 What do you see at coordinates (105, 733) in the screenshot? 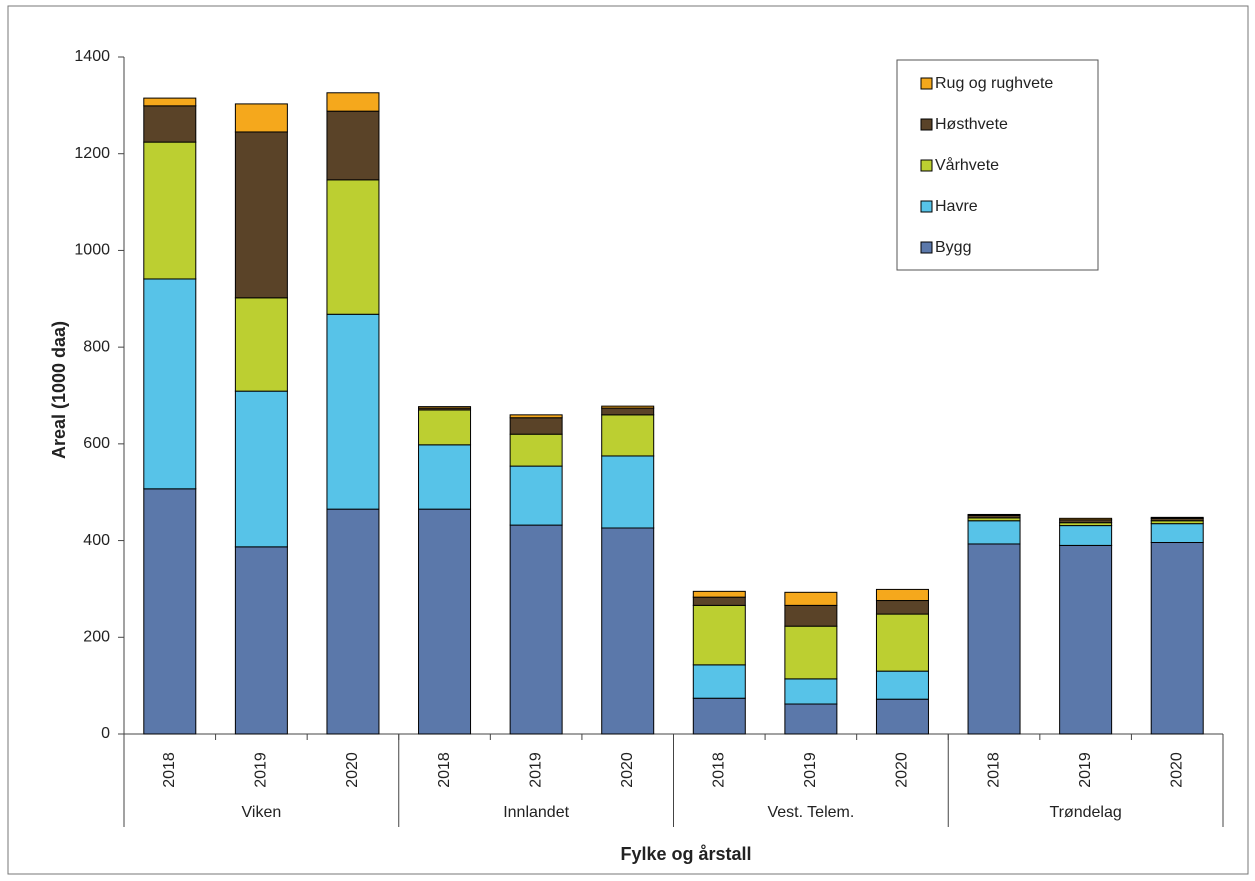
I see `y-tick-label: 0` at bounding box center [105, 733].